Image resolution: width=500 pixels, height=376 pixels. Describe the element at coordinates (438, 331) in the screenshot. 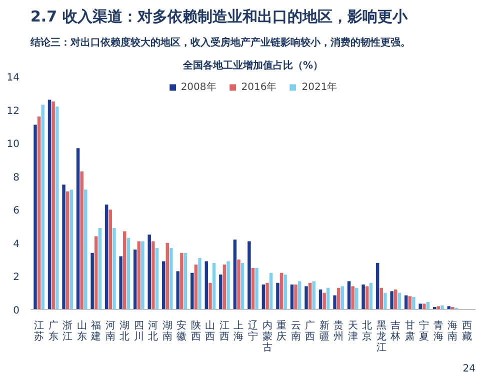

I see `x-tick-label: 青海` at that location.